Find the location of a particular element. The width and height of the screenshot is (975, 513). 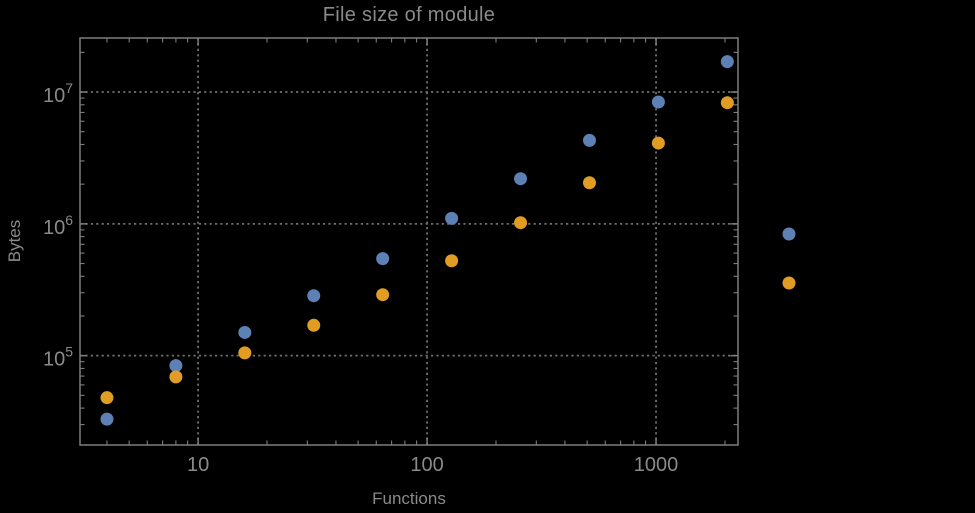

point-series-2-x1024 is located at coordinates (658, 143).